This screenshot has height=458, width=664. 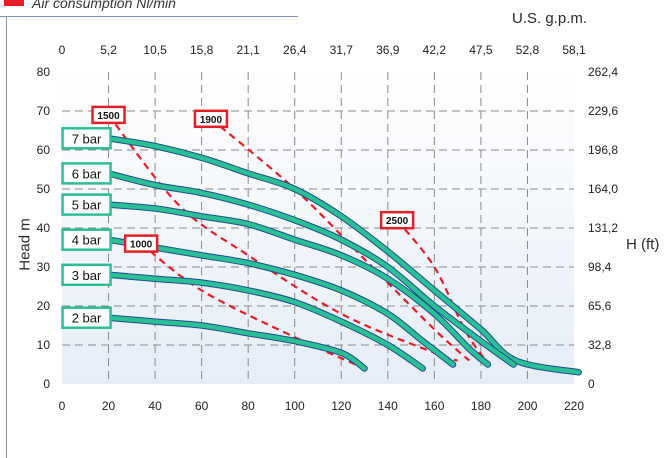 I want to click on air-label-text: 1900, so click(x=211, y=120).